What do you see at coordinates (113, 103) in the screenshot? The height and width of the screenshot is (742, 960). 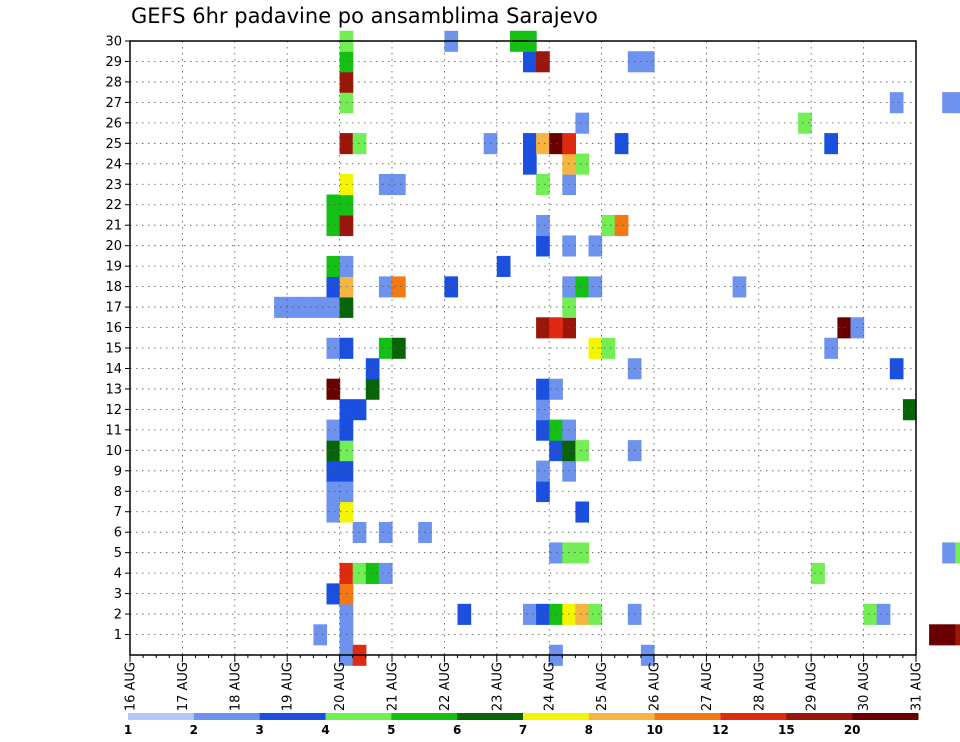 I see `y-tick-label: 27` at bounding box center [113, 103].